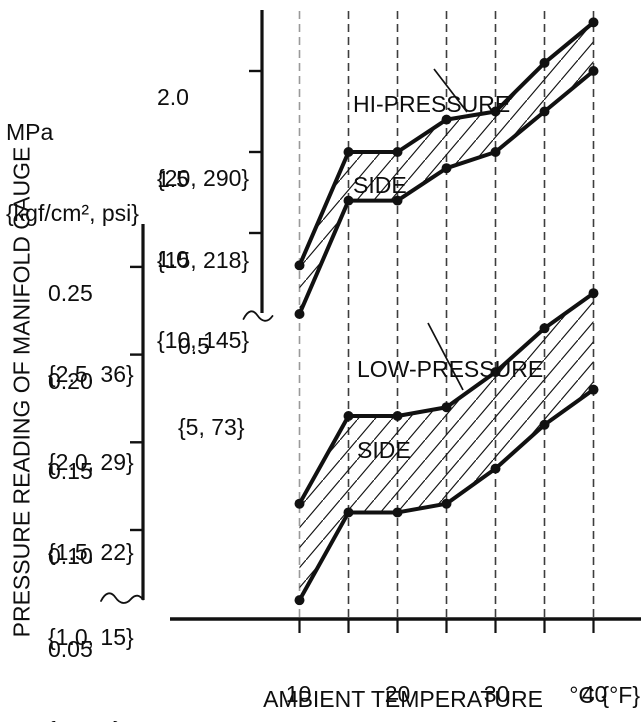  What do you see at coordinates (70, 293) in the screenshot?
I see `tick-value: 0.25` at bounding box center [70, 293].